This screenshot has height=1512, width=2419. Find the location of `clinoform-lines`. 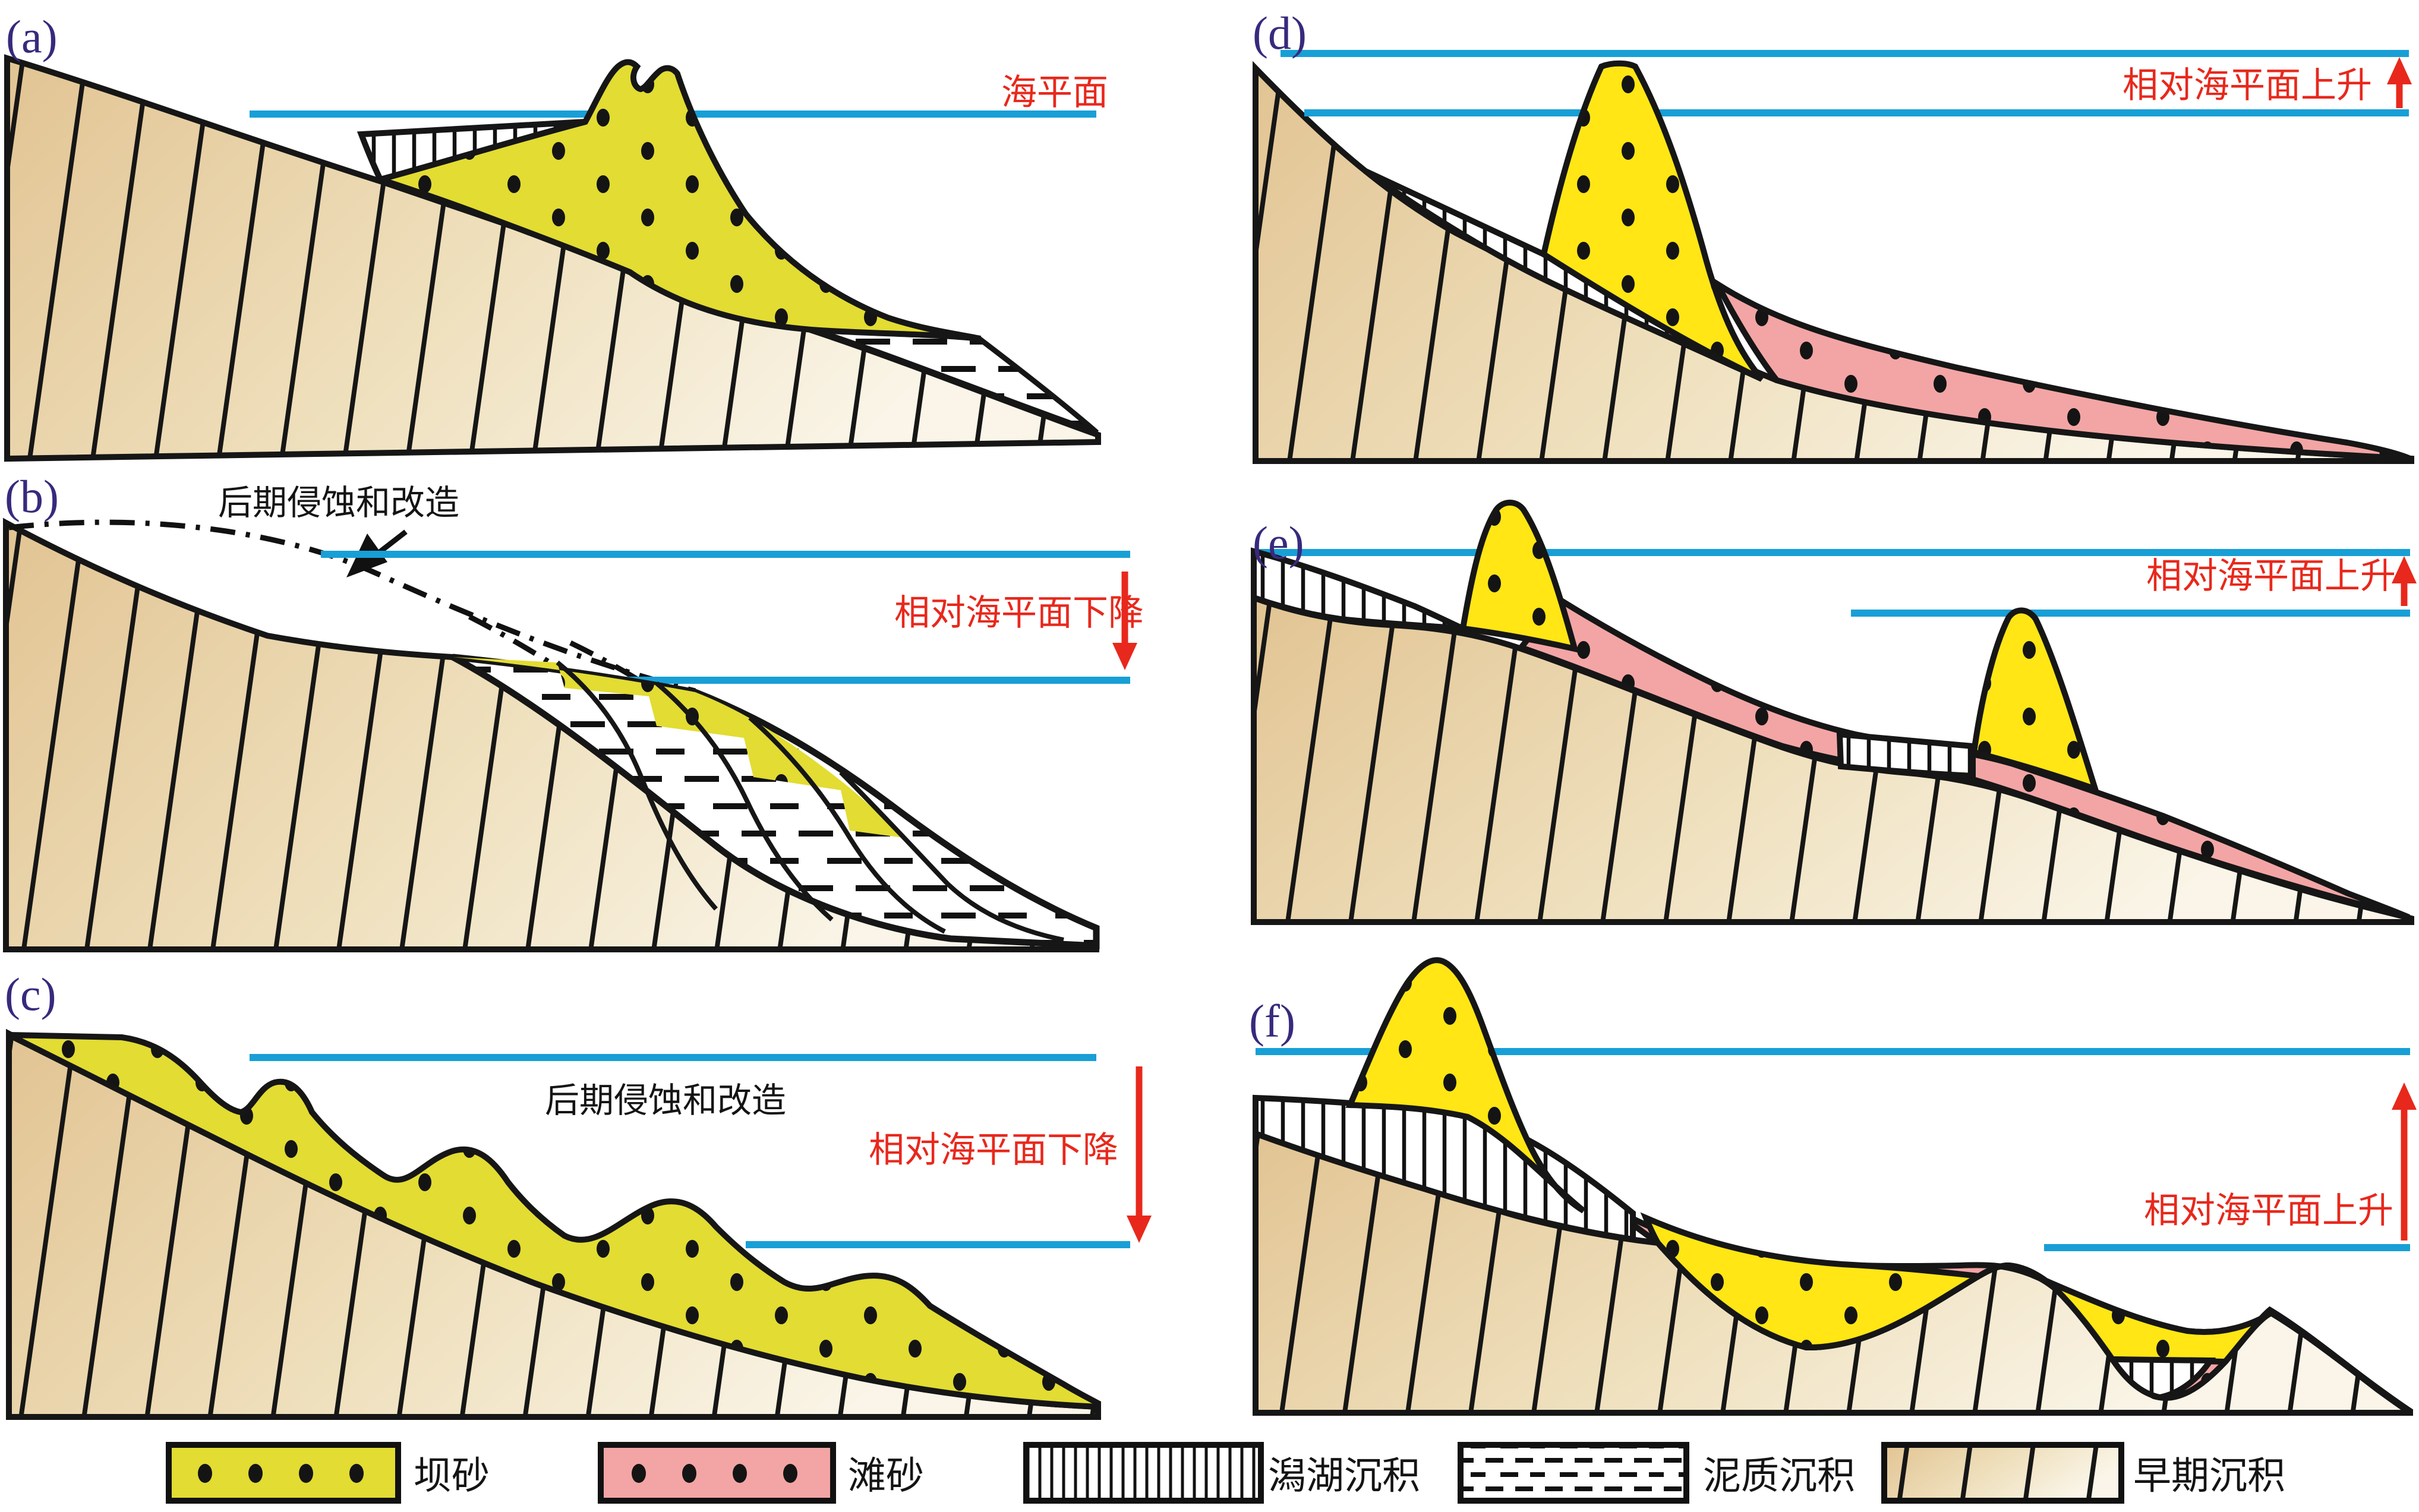

clinoform-lines is located at coordinates (810, 801).